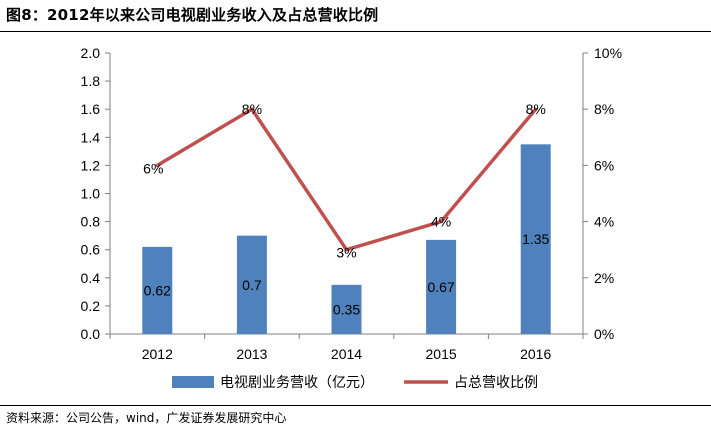 The height and width of the screenshot is (430, 711). I want to click on legend-swatch-bar, so click(193, 382).